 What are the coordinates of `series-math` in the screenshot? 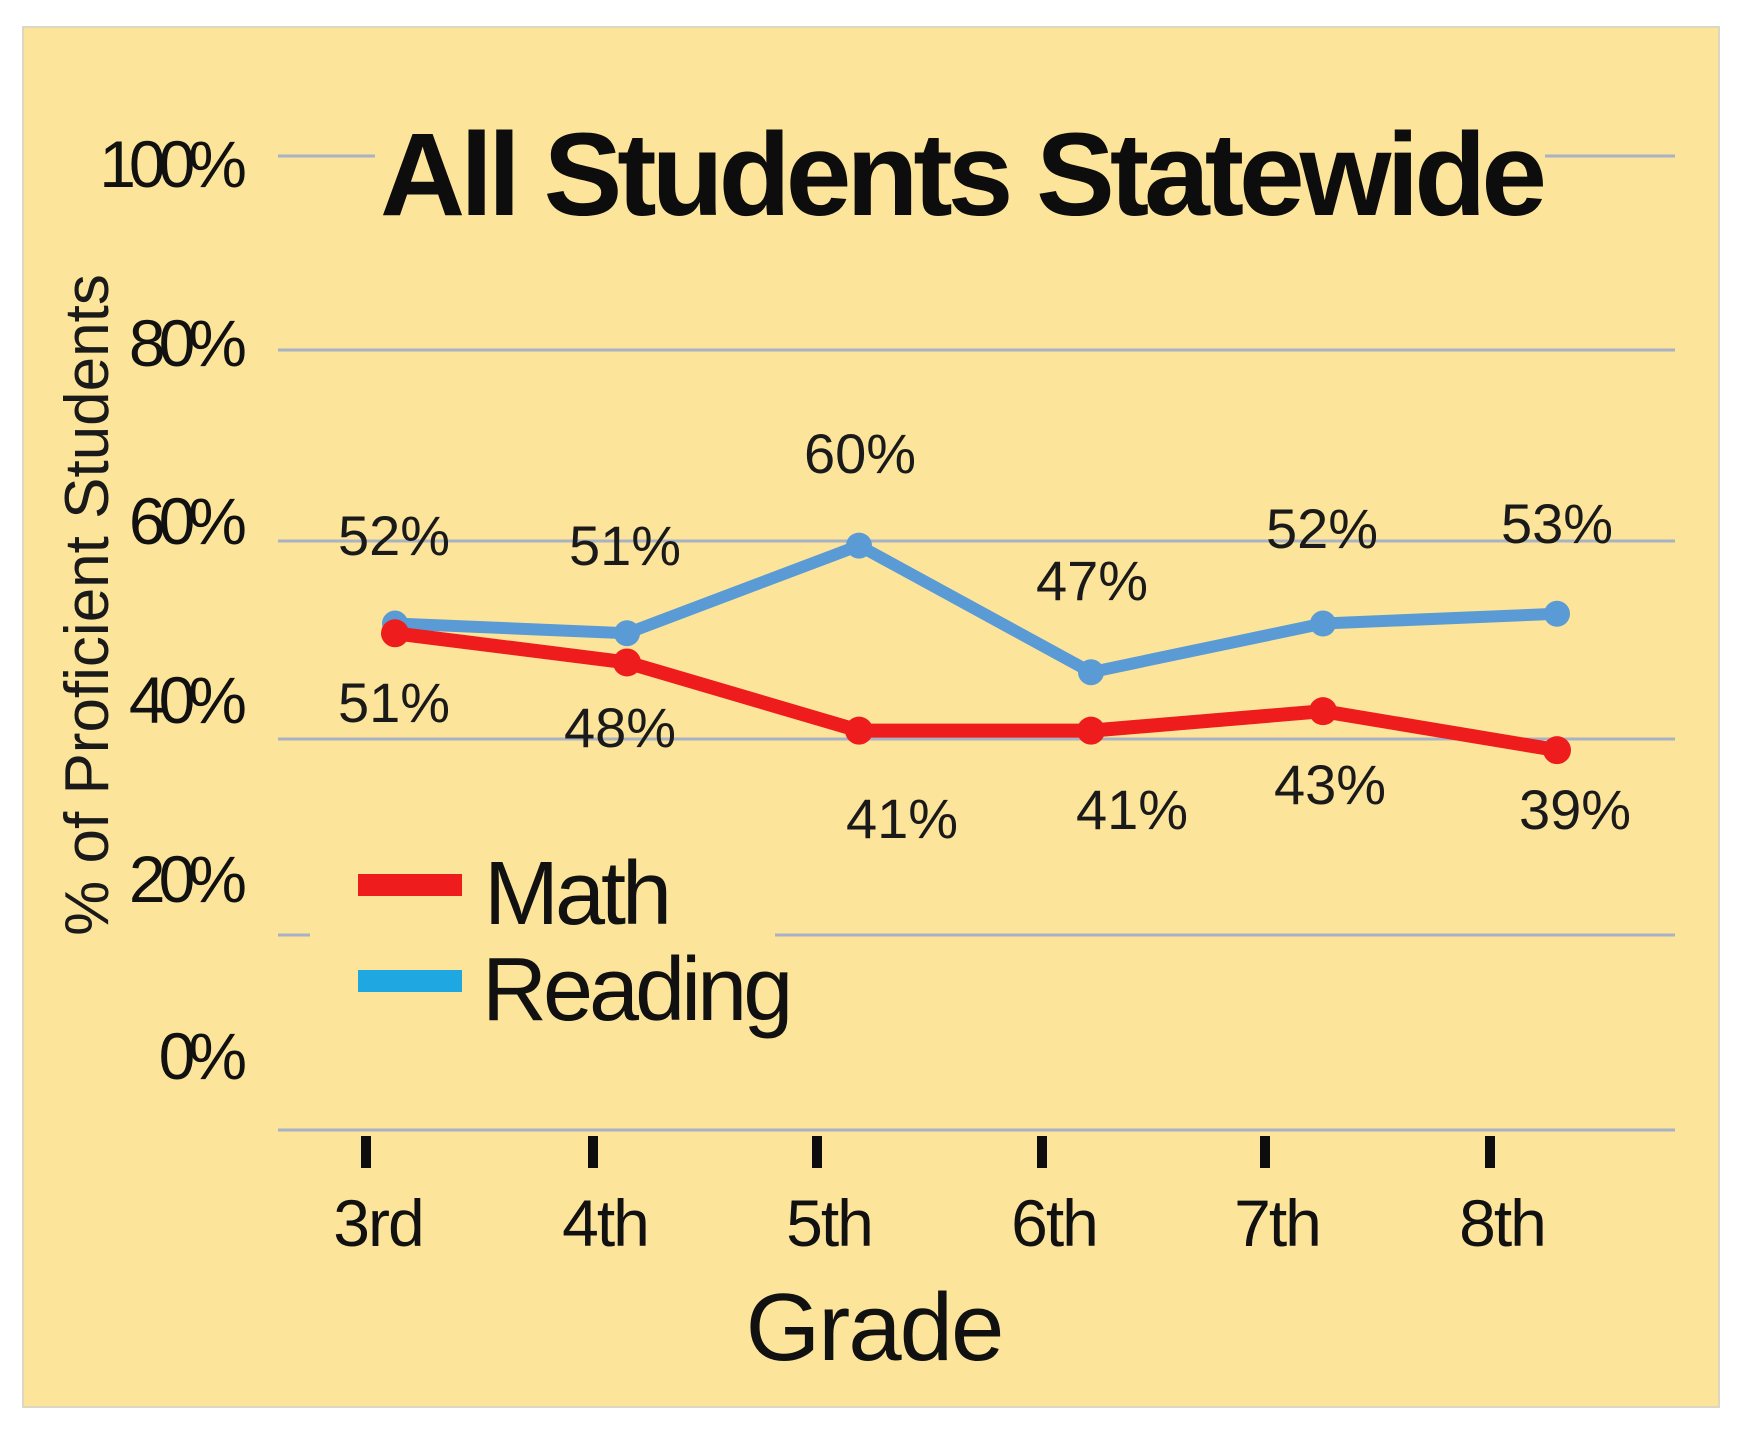 It's located at (976, 692).